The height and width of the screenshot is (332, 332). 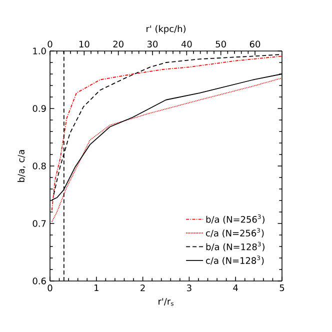 What do you see at coordinates (39, 166) in the screenshot?
I see `y-tick-label: 0.8` at bounding box center [39, 166].